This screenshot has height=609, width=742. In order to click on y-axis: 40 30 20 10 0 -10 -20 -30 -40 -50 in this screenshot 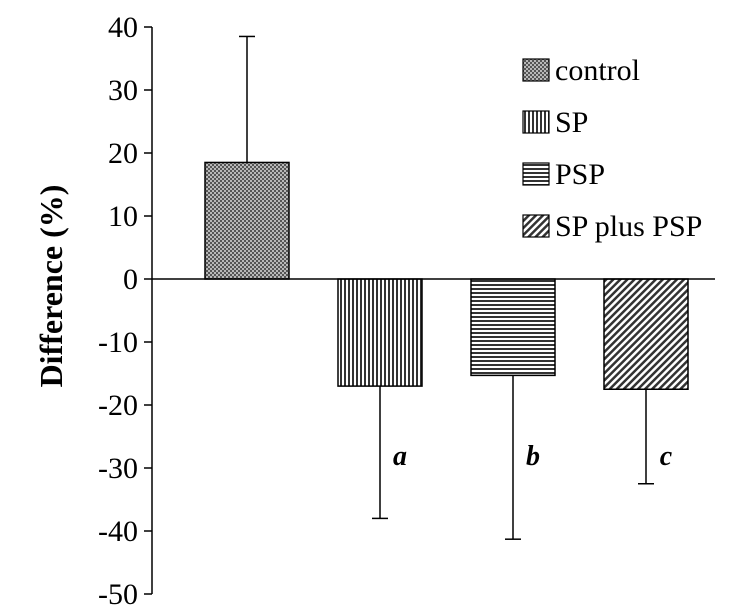, I will do `click(125, 310)`.